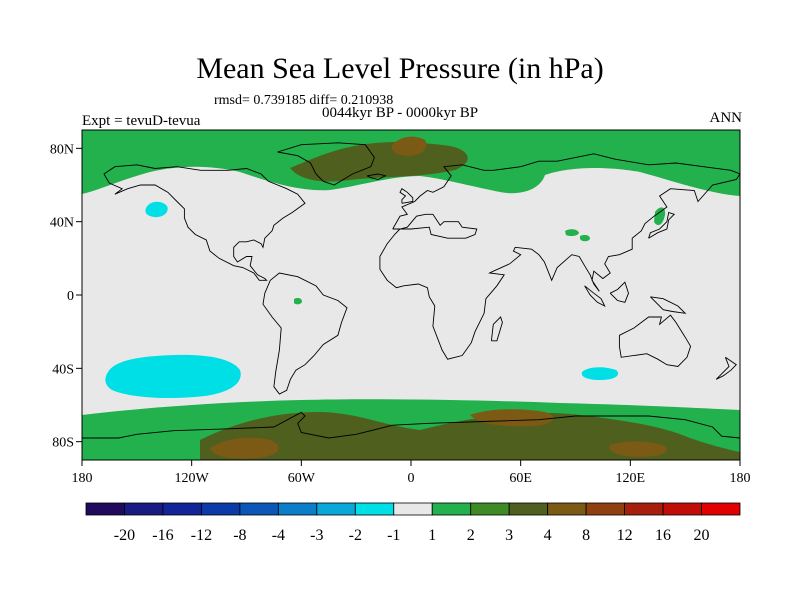 The image size is (800, 600). Describe the element at coordinates (316, 535) in the screenshot. I see `colorbar-label: -3` at that location.